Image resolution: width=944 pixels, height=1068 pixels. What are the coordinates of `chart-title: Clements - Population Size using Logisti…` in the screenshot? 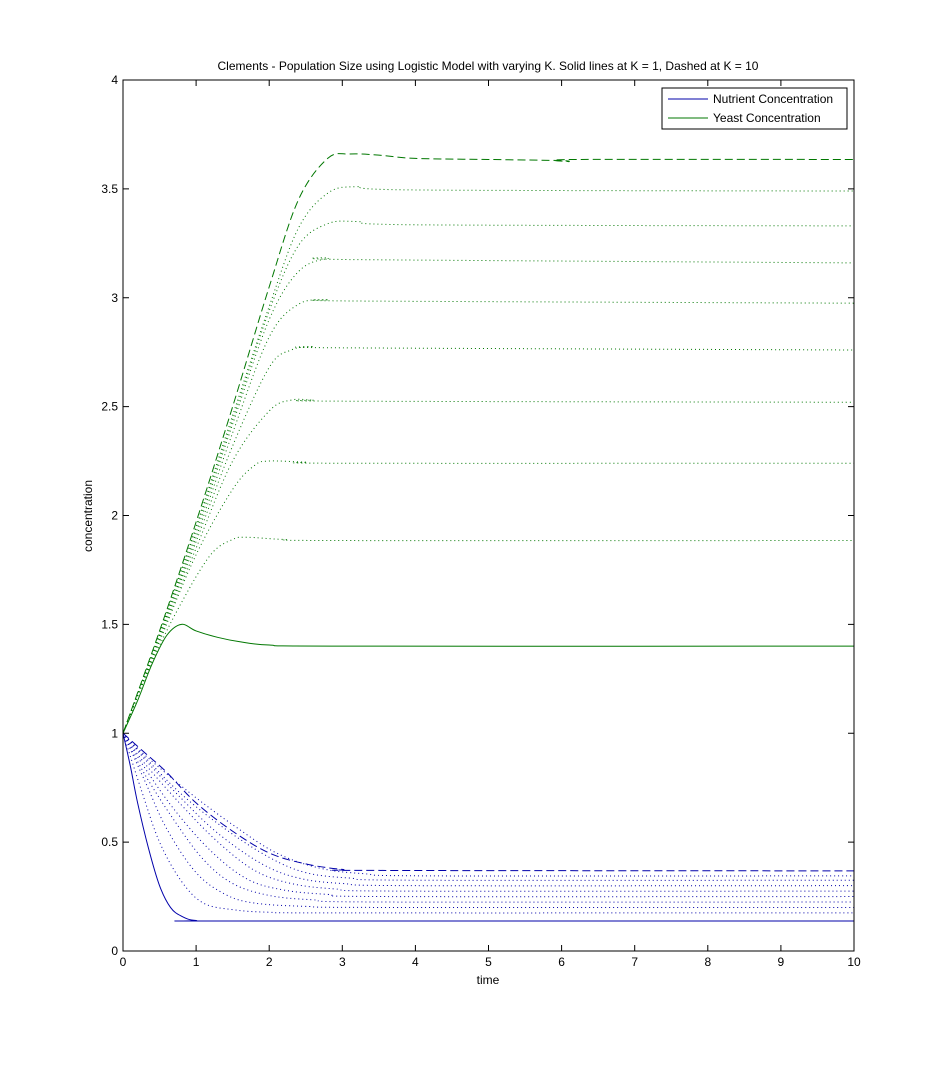 It's located at (488, 66).